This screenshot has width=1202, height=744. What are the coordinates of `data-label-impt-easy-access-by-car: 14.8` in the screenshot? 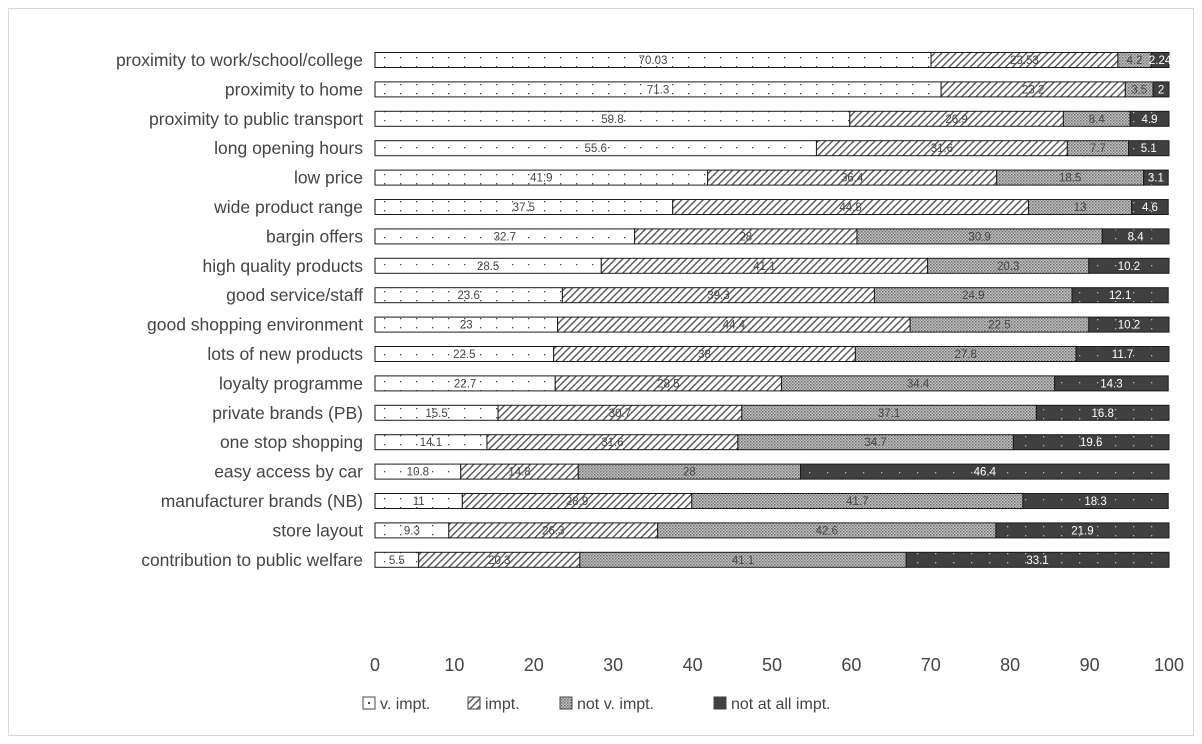 It's located at (519, 473).